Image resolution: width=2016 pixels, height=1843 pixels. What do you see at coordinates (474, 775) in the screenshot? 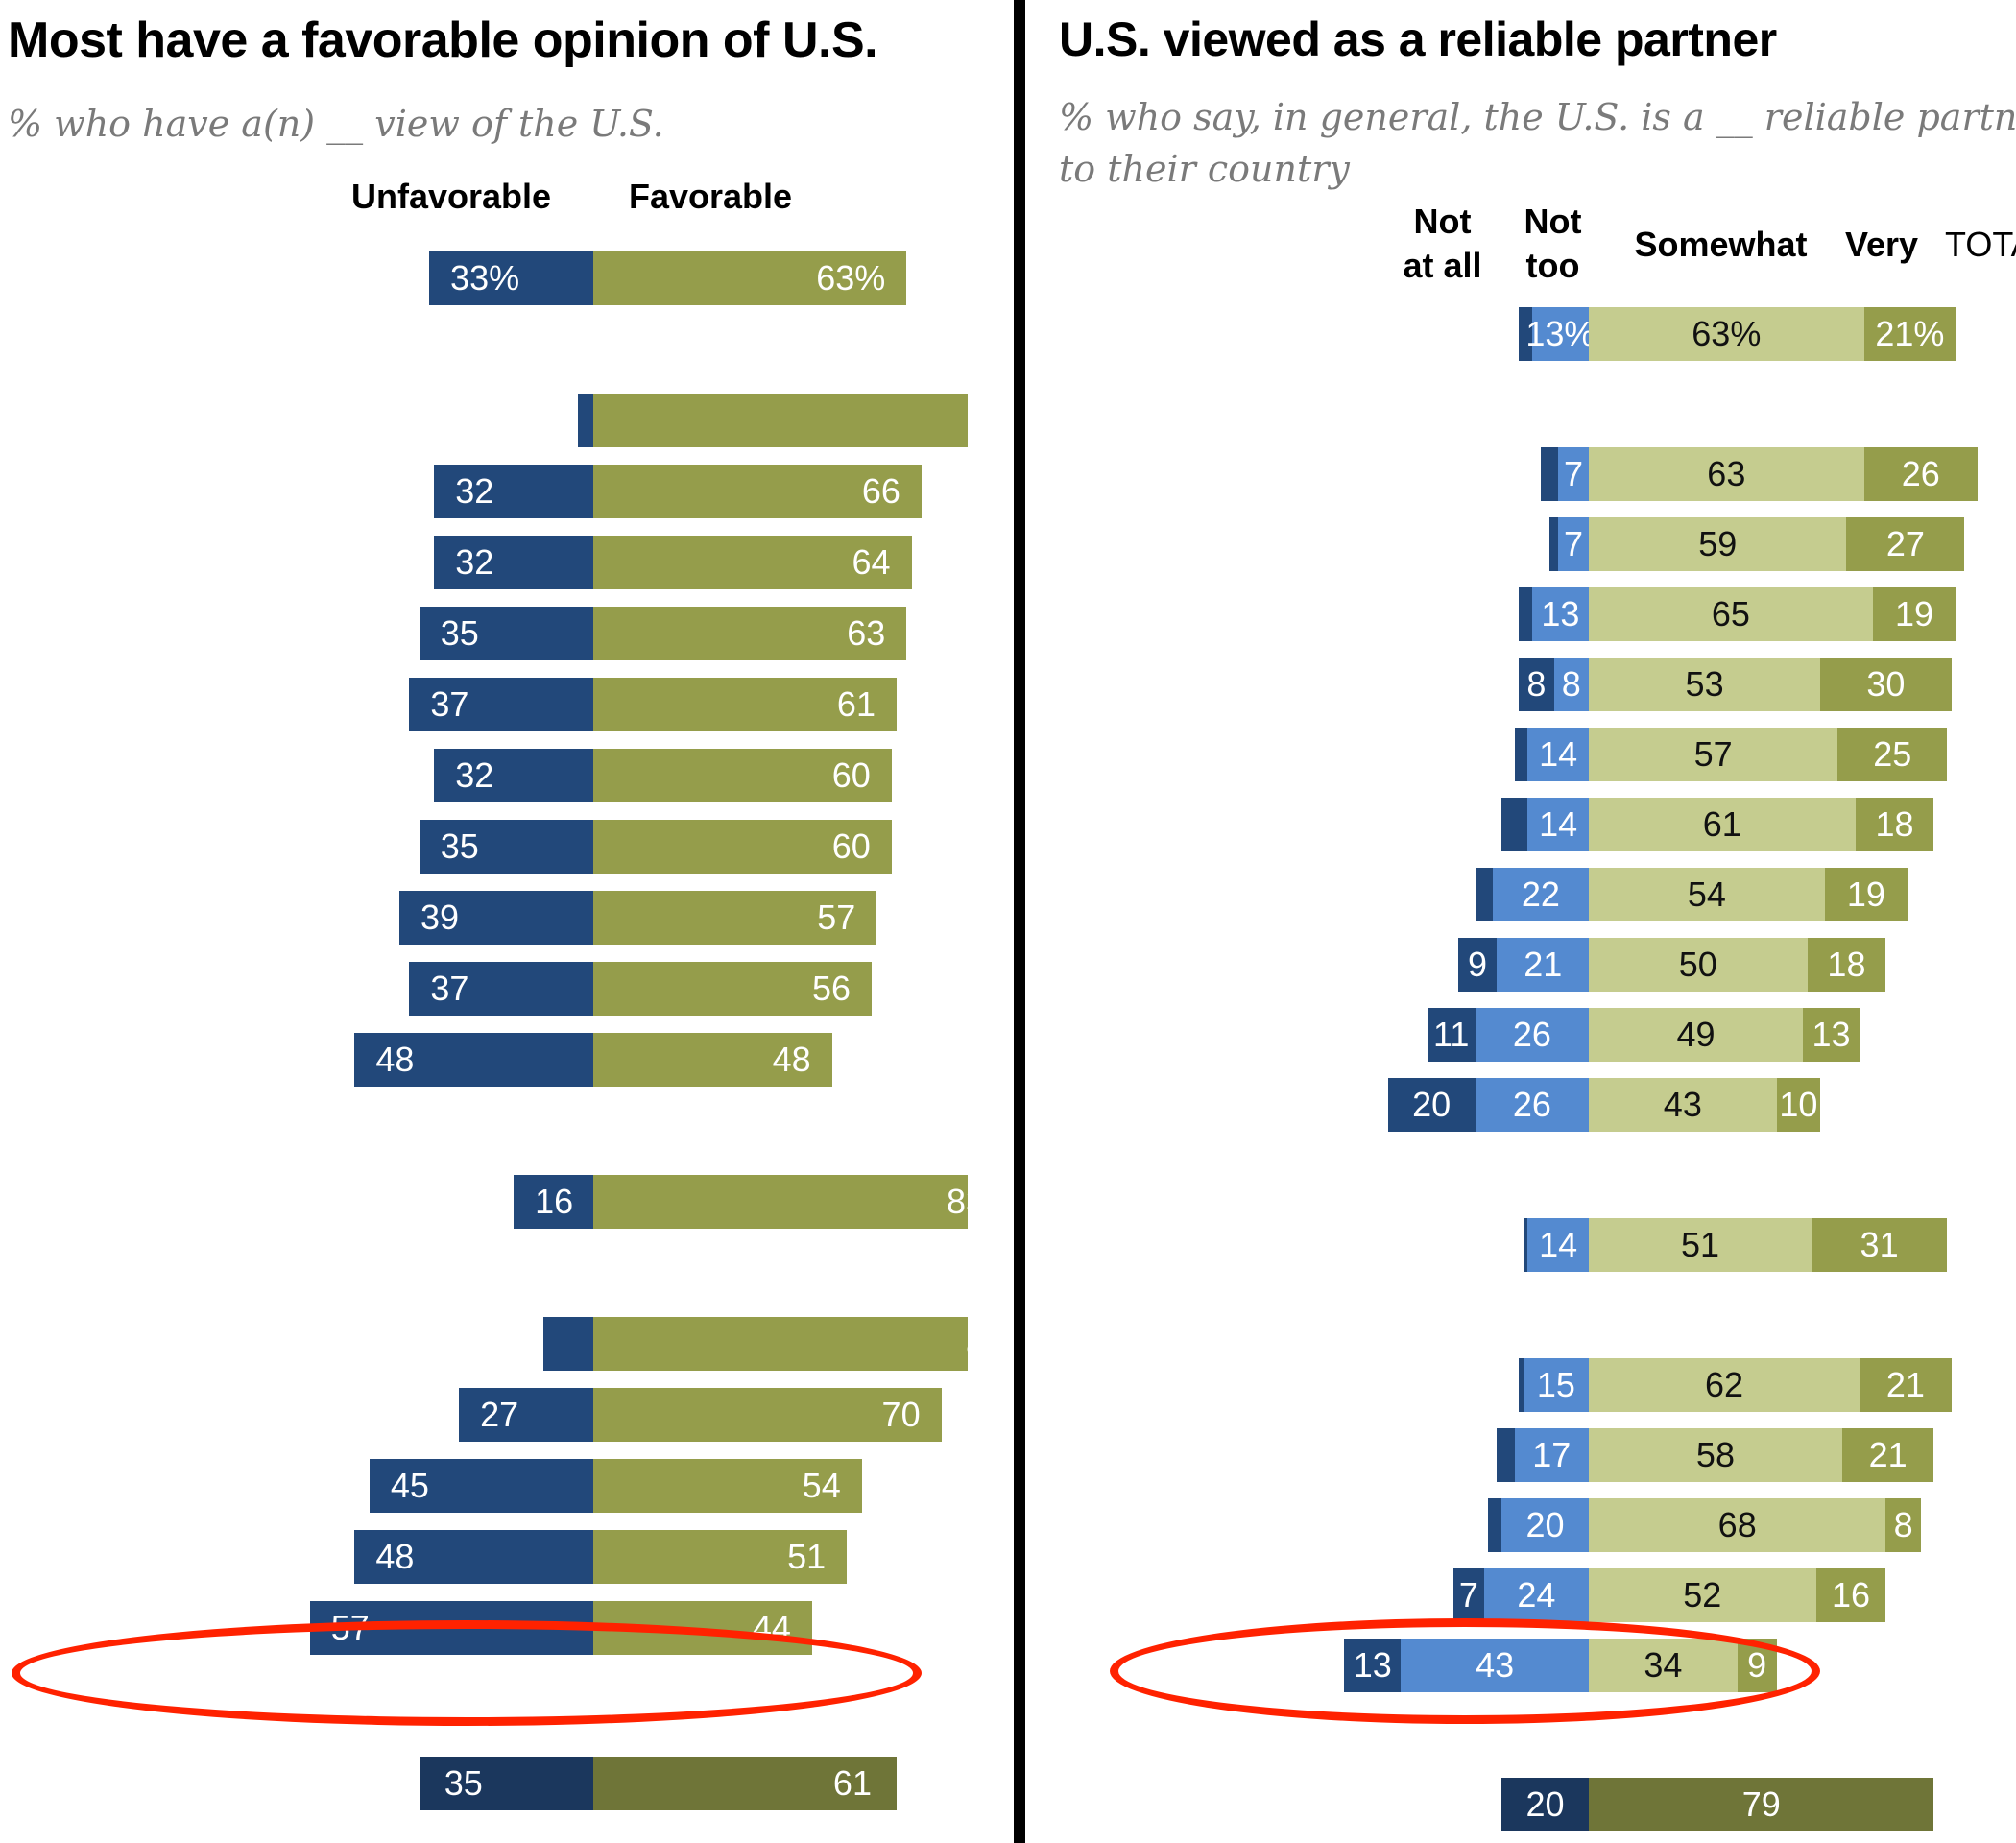
I see `left-value-unfavorable-spain: 32` at bounding box center [474, 775].